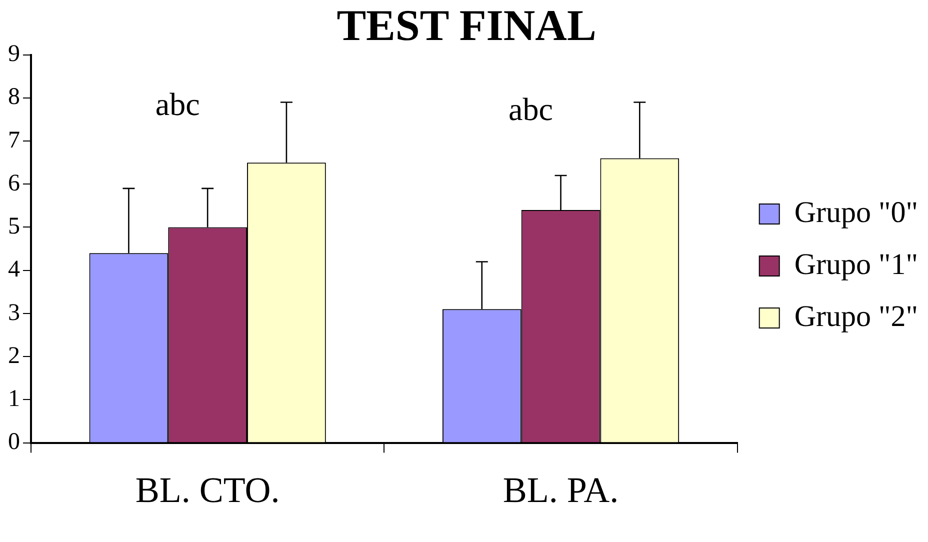  I want to click on x-tick-label: BL. CTO., so click(207, 490).